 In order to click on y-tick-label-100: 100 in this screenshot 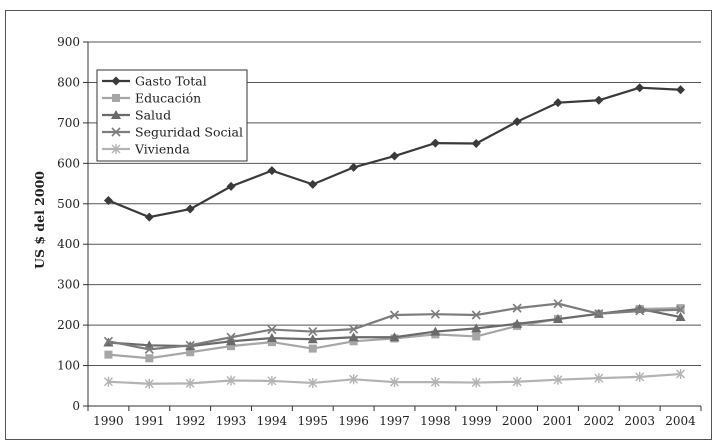, I will do `click(68, 366)`.